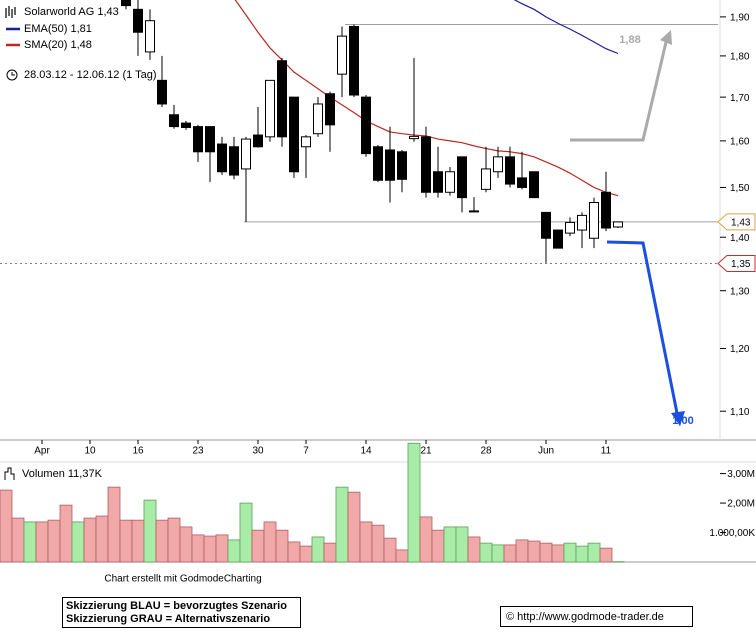 The width and height of the screenshot is (756, 638). I want to click on x-tick-label: 14, so click(366, 451).